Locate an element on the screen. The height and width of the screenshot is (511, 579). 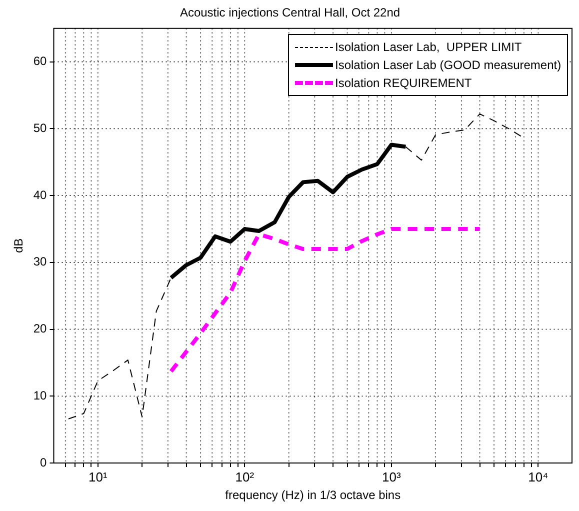
x-tick-label: 10³ is located at coordinates (392, 476).